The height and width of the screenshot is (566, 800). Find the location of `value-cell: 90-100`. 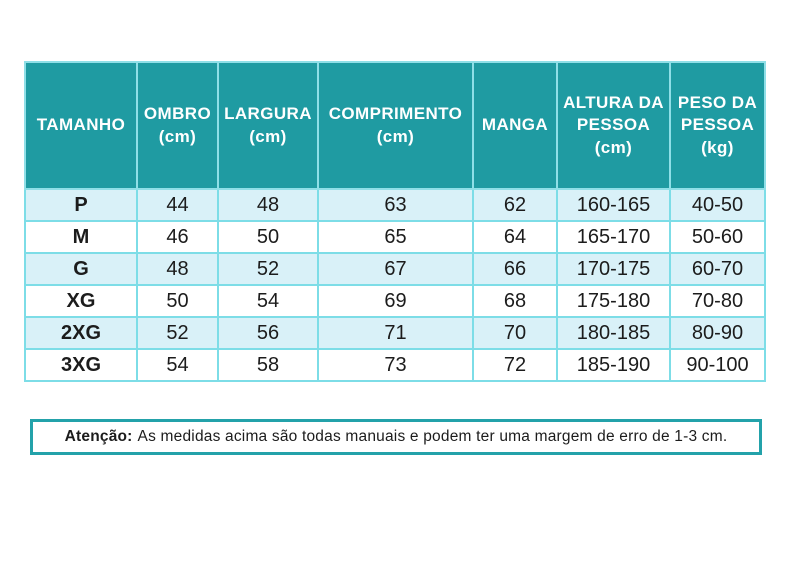

value-cell: 90-100 is located at coordinates (717, 365).